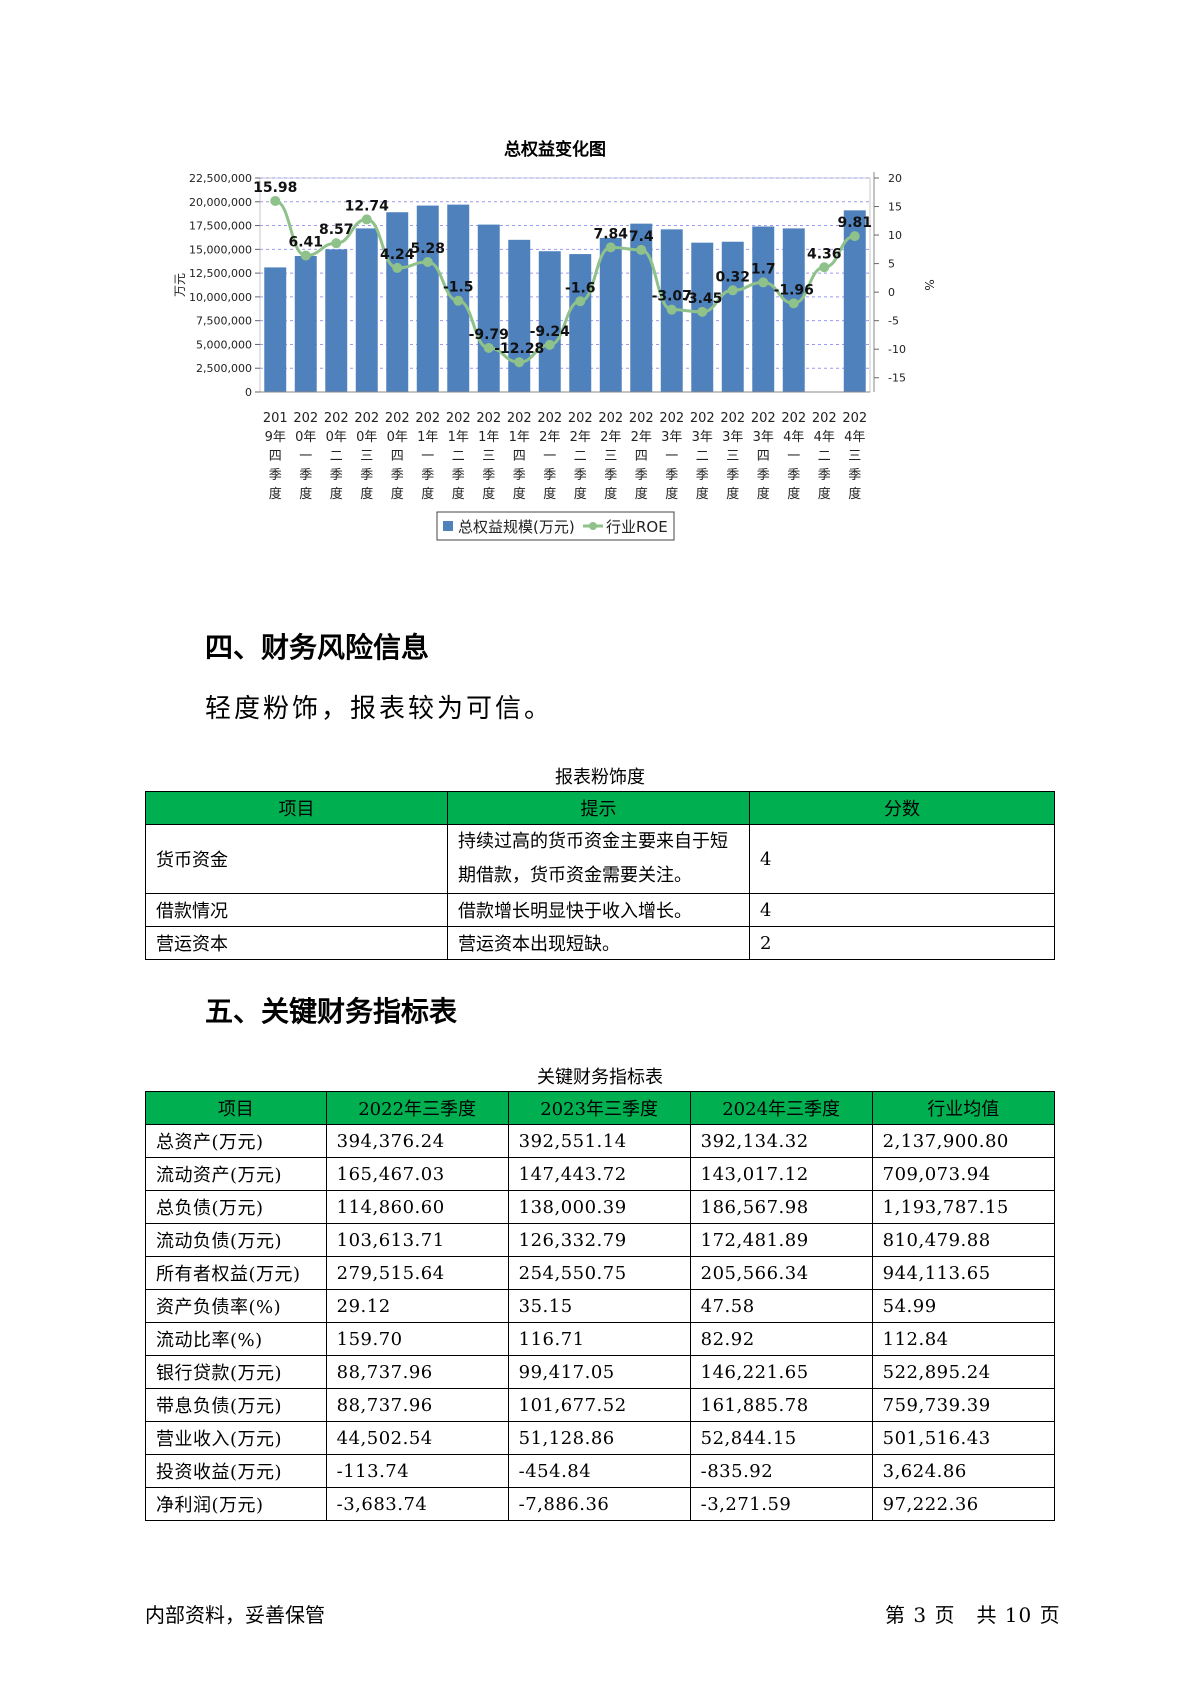 The height and width of the screenshot is (1684, 1191). I want to click on roe-data-label: -9.24, so click(550, 332).